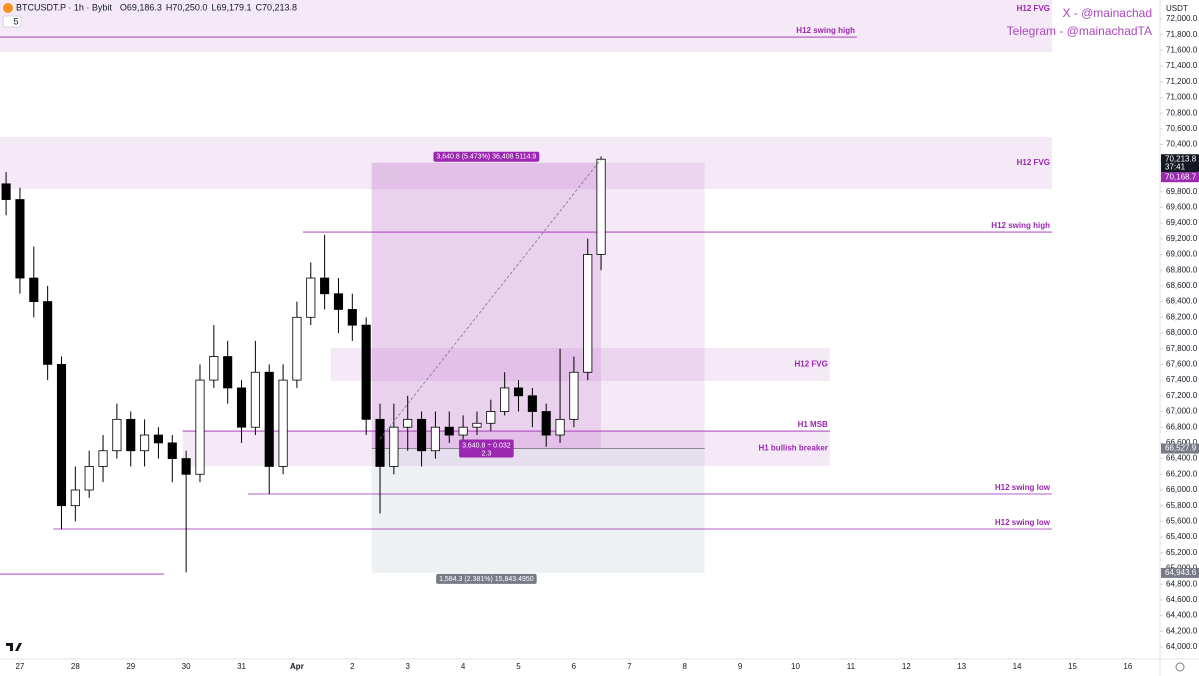  I want to click on price-tag: 64,943.6, so click(1181, 572).